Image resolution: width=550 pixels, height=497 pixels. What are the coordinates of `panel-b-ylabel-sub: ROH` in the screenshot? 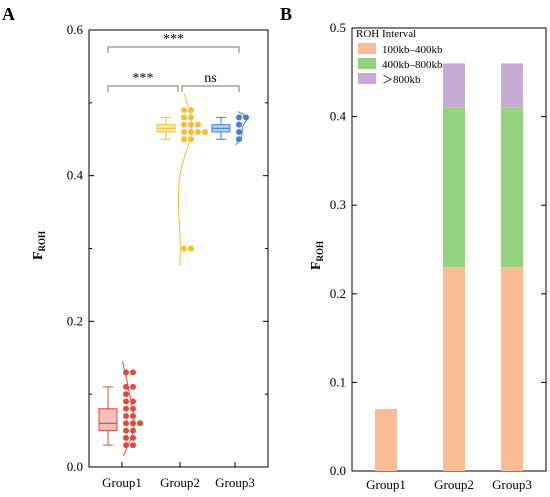 It's located at (320, 251).